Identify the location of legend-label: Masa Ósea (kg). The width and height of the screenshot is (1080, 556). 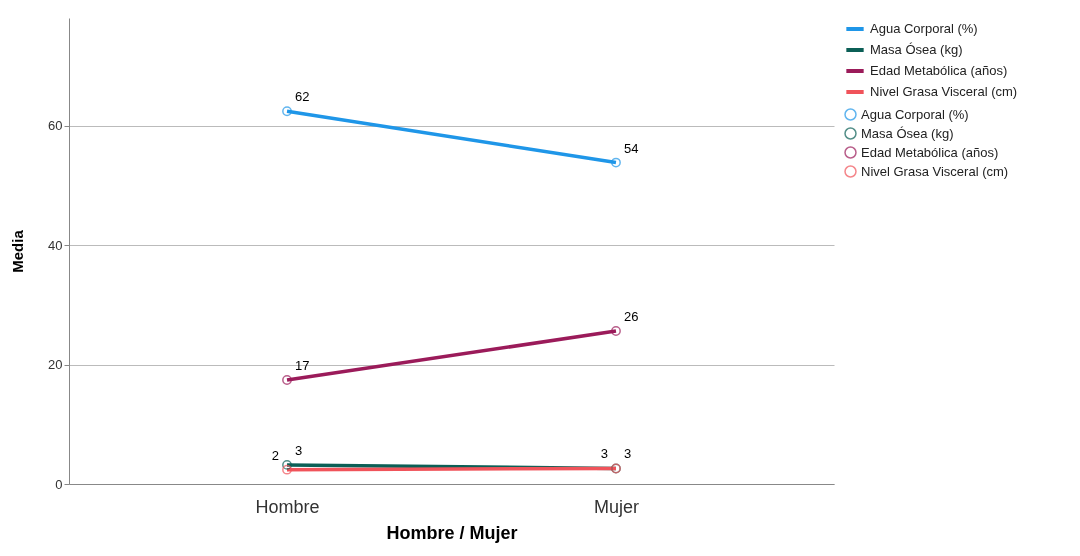
(907, 133).